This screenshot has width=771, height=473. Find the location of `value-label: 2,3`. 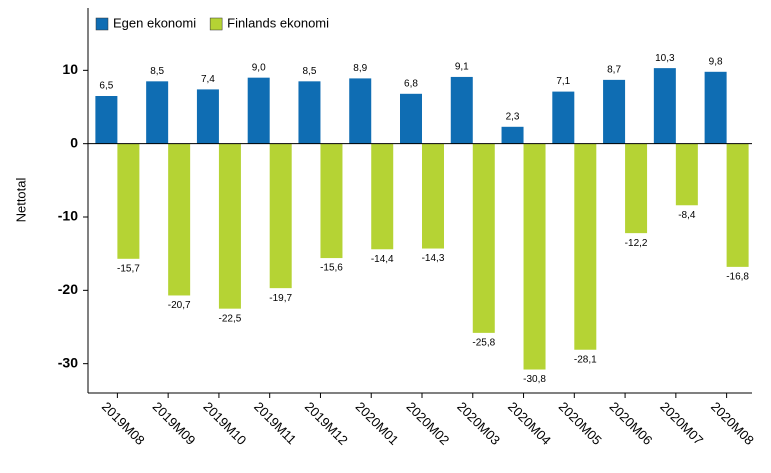

value-label: 2,3 is located at coordinates (513, 116).